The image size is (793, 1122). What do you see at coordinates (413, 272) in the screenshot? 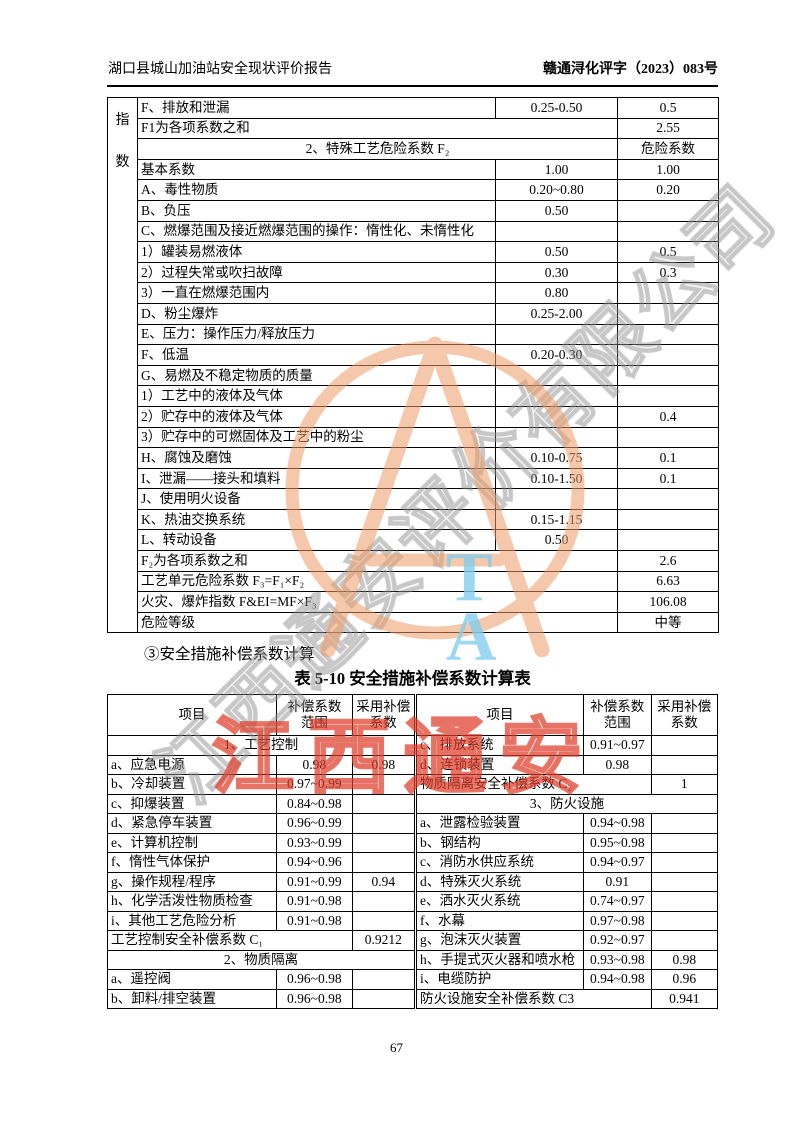
I see `table-row: 2）过程失常或吹扫故障 0.30 0.3` at bounding box center [413, 272].